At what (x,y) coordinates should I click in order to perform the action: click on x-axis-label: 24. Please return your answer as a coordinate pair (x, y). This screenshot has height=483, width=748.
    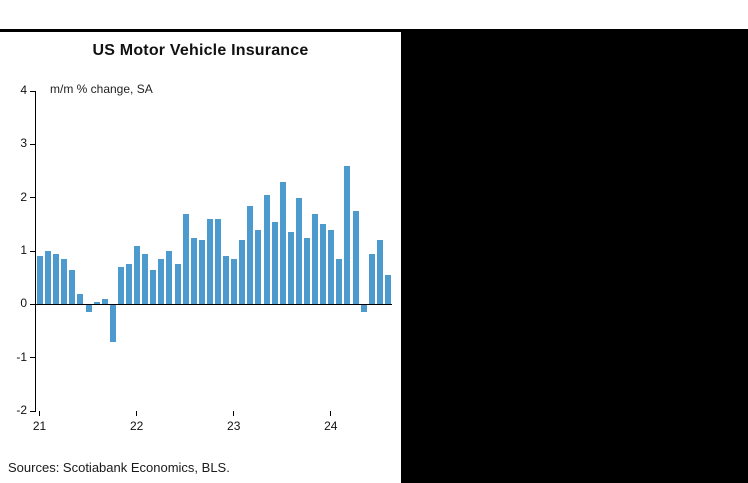
    Looking at the image, I should click on (331, 426).